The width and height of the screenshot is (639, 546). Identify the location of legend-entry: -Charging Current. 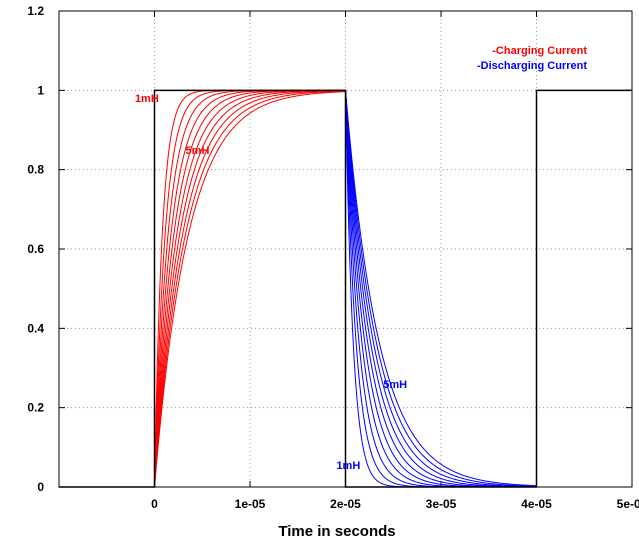
(539, 51).